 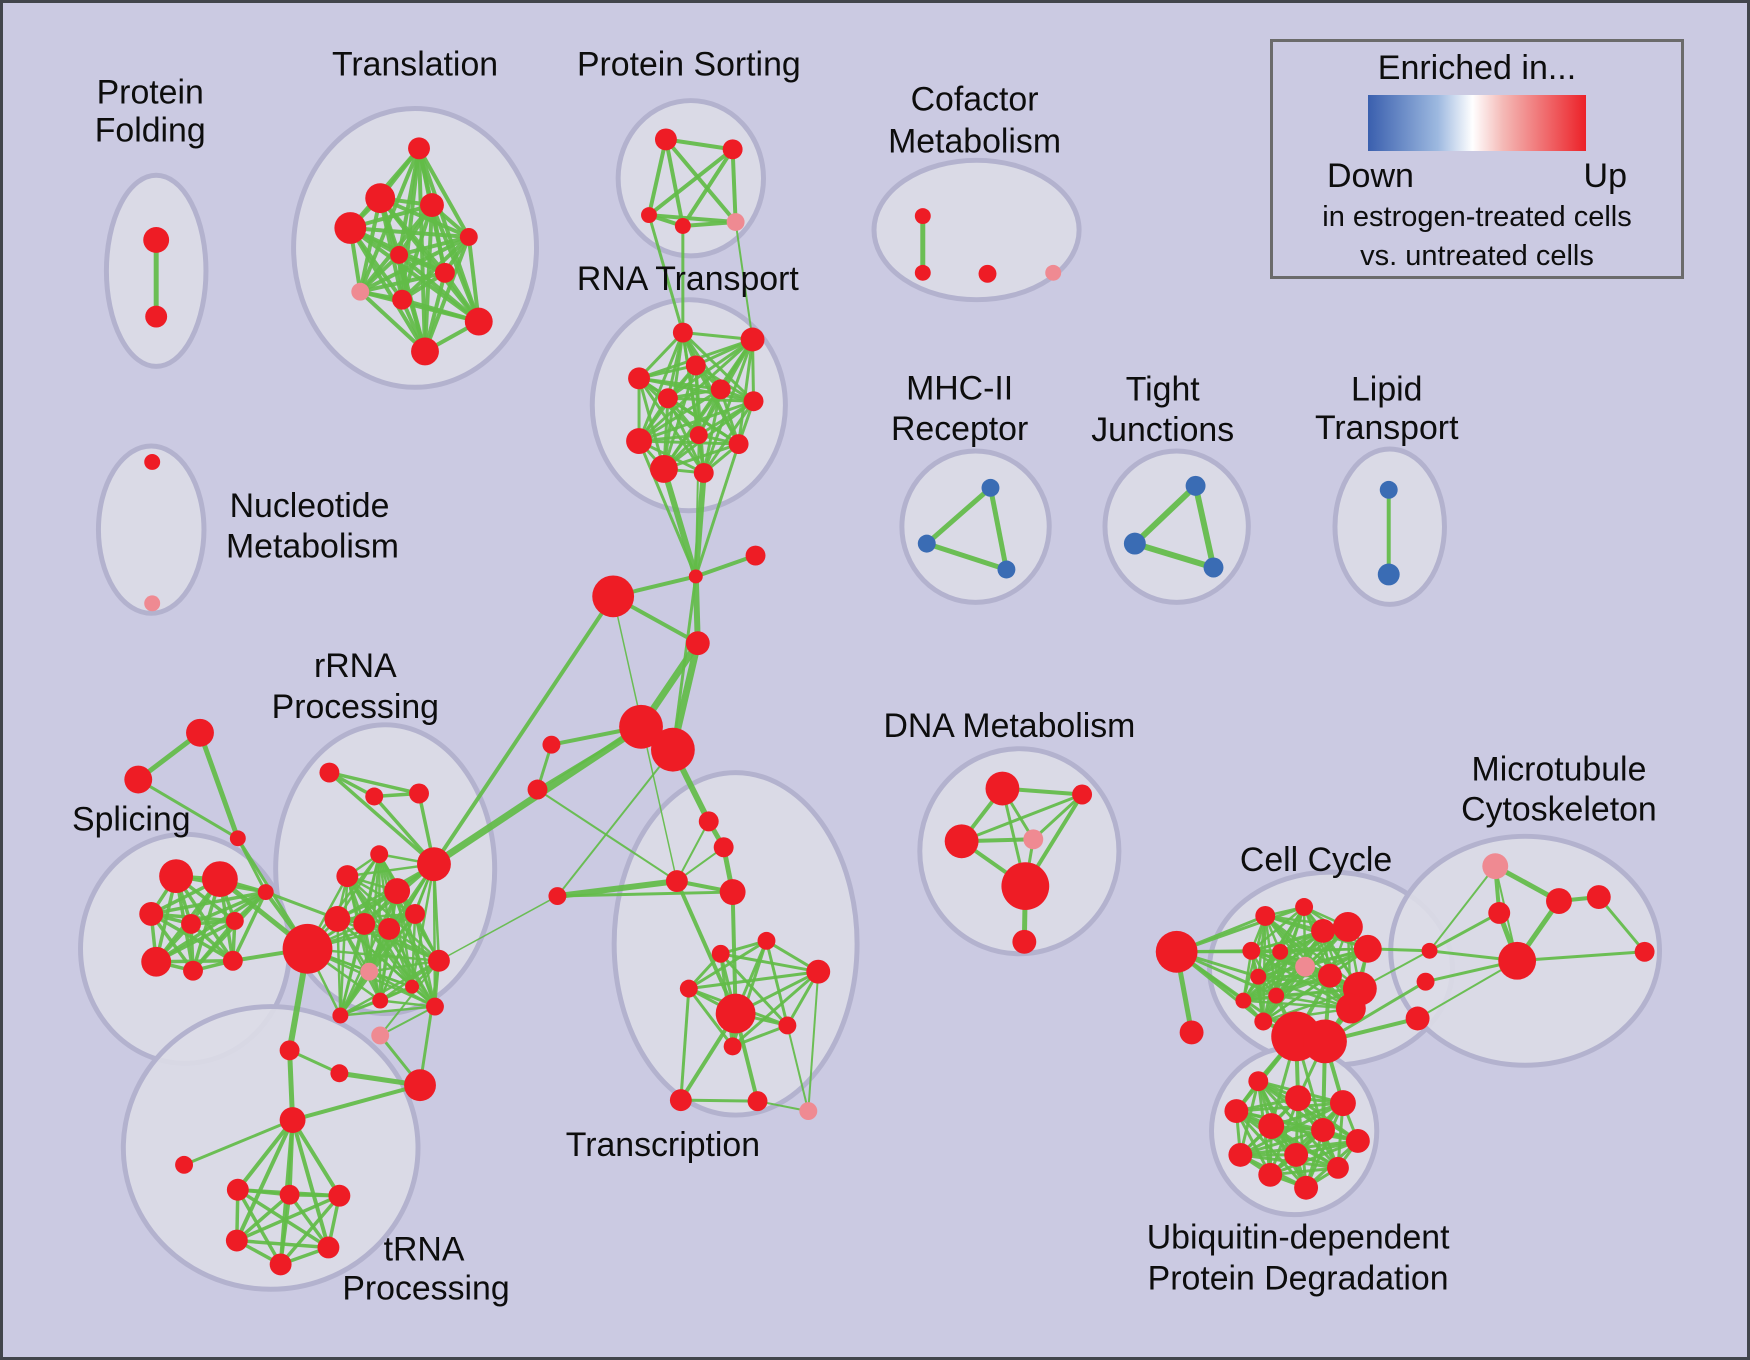 What do you see at coordinates (1258, 1081) in the screenshot?
I see `node-ub1` at bounding box center [1258, 1081].